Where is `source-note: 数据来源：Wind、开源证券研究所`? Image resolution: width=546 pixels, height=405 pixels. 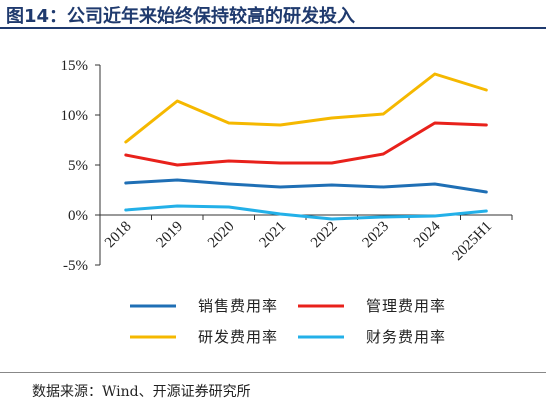
source-note: 数据来源：Wind、开源证券研究所 is located at coordinates (141, 392).